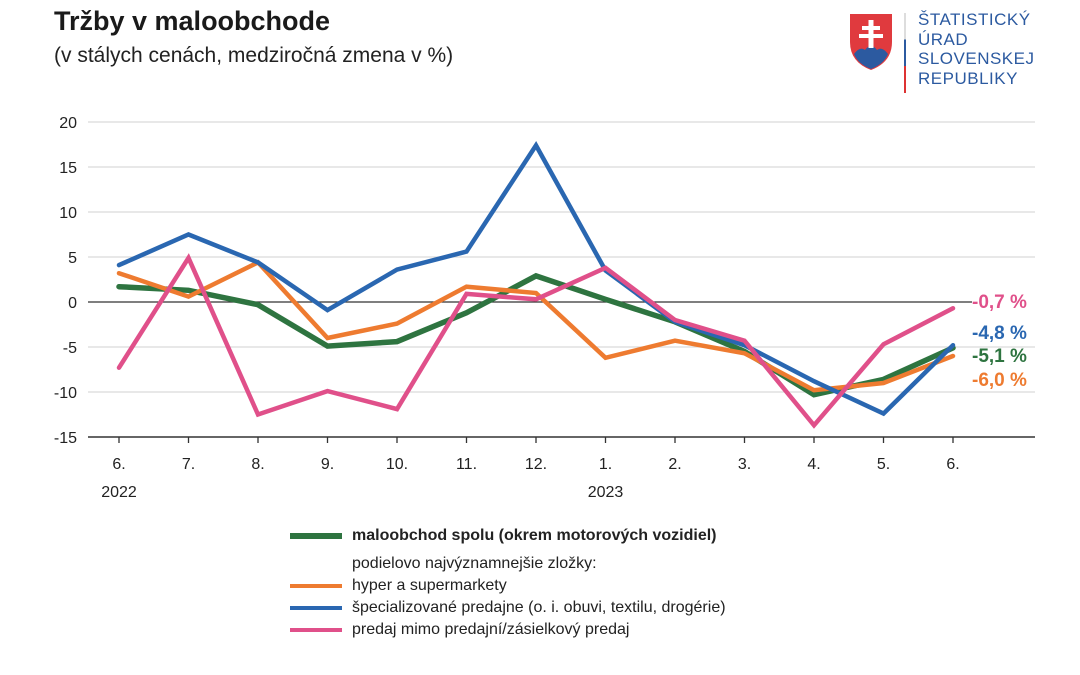 This screenshot has width=1080, height=675. What do you see at coordinates (327, 464) in the screenshot?
I see `x-tick-label: 9.` at bounding box center [327, 464].